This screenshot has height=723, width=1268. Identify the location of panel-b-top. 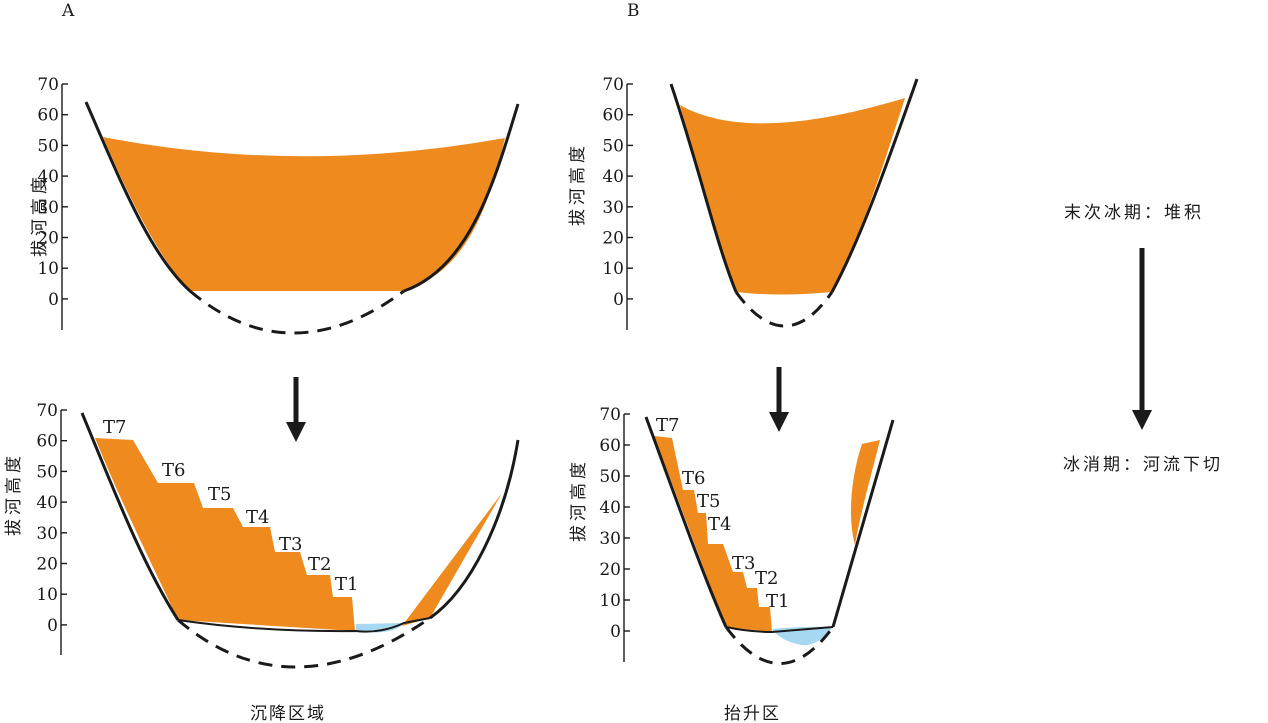
(794, 203).